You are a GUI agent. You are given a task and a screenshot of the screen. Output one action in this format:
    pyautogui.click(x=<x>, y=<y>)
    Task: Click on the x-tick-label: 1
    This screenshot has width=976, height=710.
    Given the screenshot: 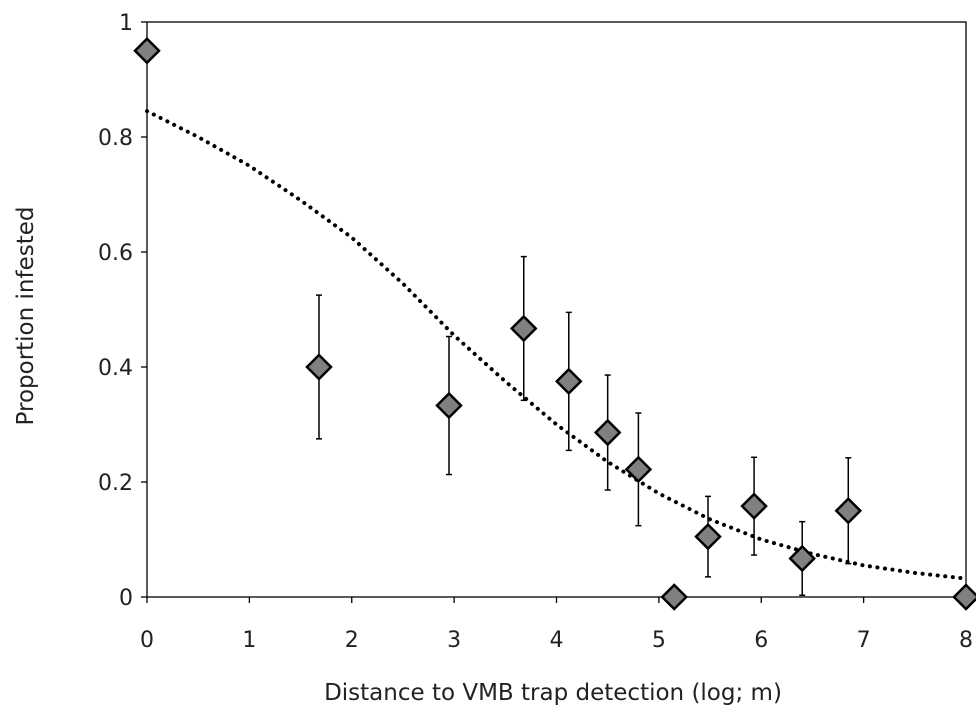 What is the action you would take?
    pyautogui.click(x=249, y=640)
    